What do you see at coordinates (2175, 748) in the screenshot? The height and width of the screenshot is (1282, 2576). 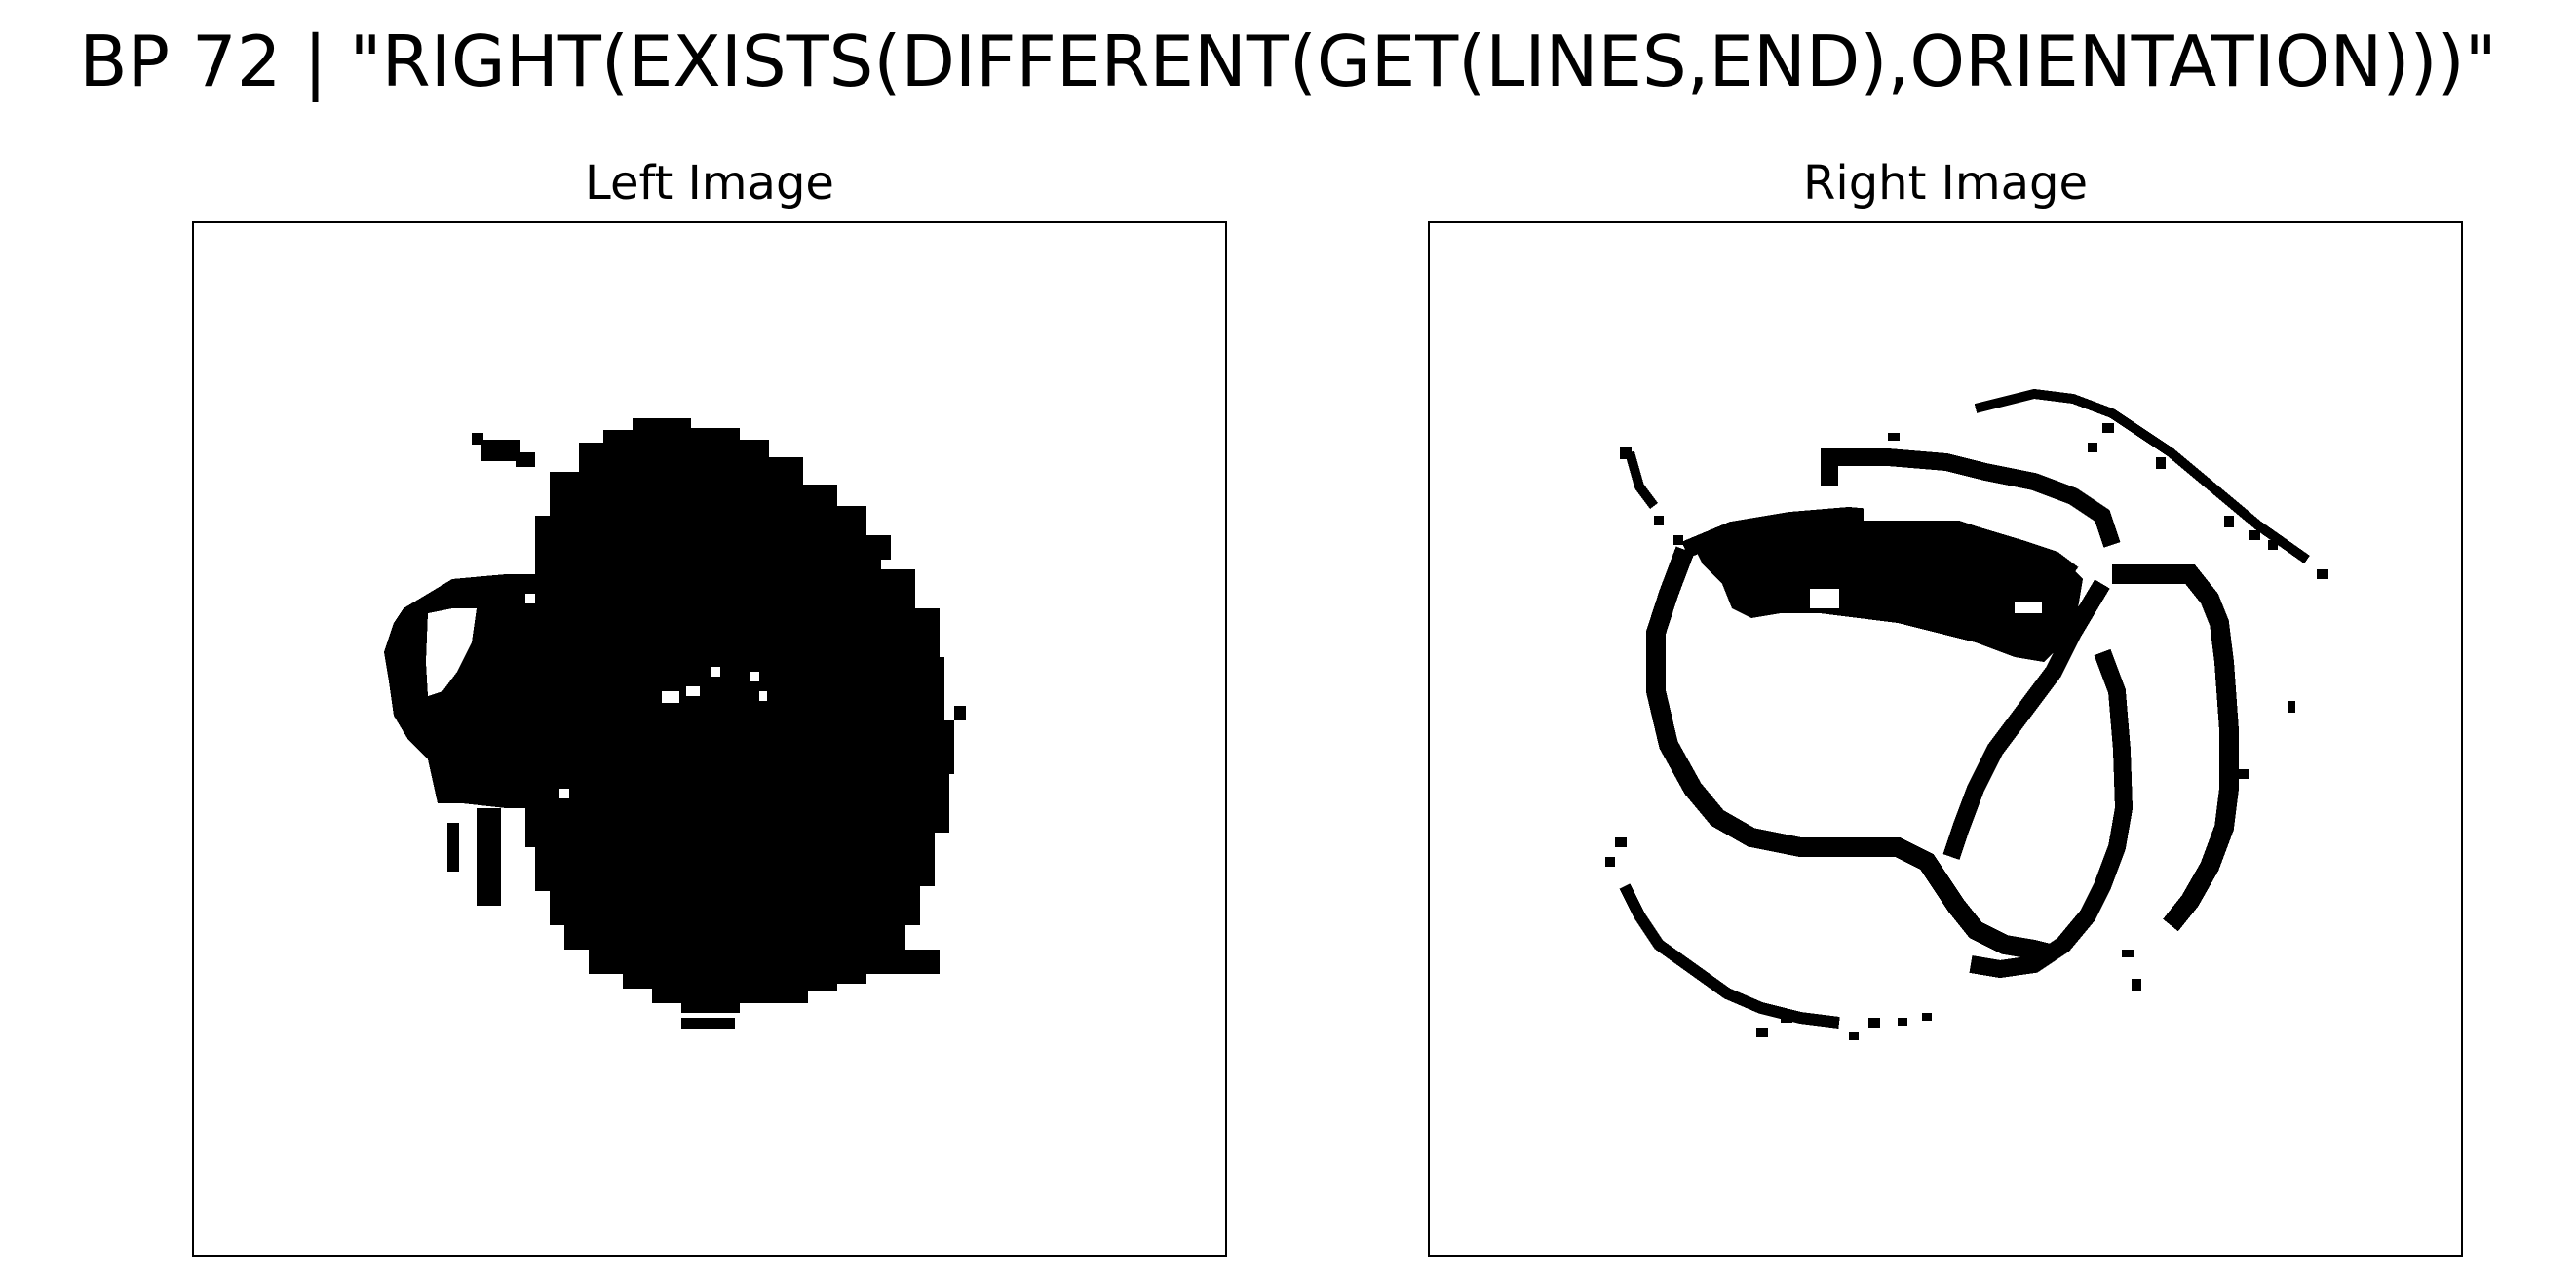 I see `right-stroke-right-arc` at bounding box center [2175, 748].